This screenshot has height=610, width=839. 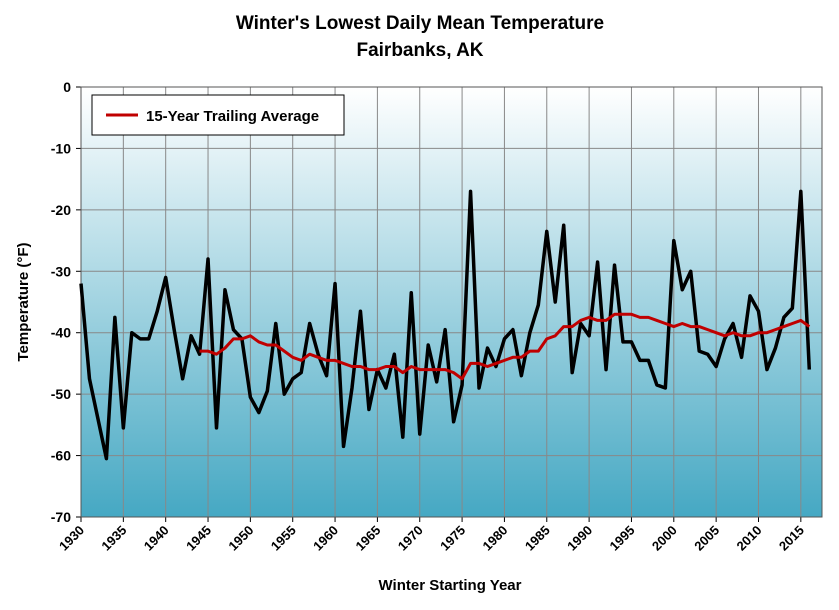 What do you see at coordinates (283, 538) in the screenshot?
I see `x-tick-label: 1955` at bounding box center [283, 538].